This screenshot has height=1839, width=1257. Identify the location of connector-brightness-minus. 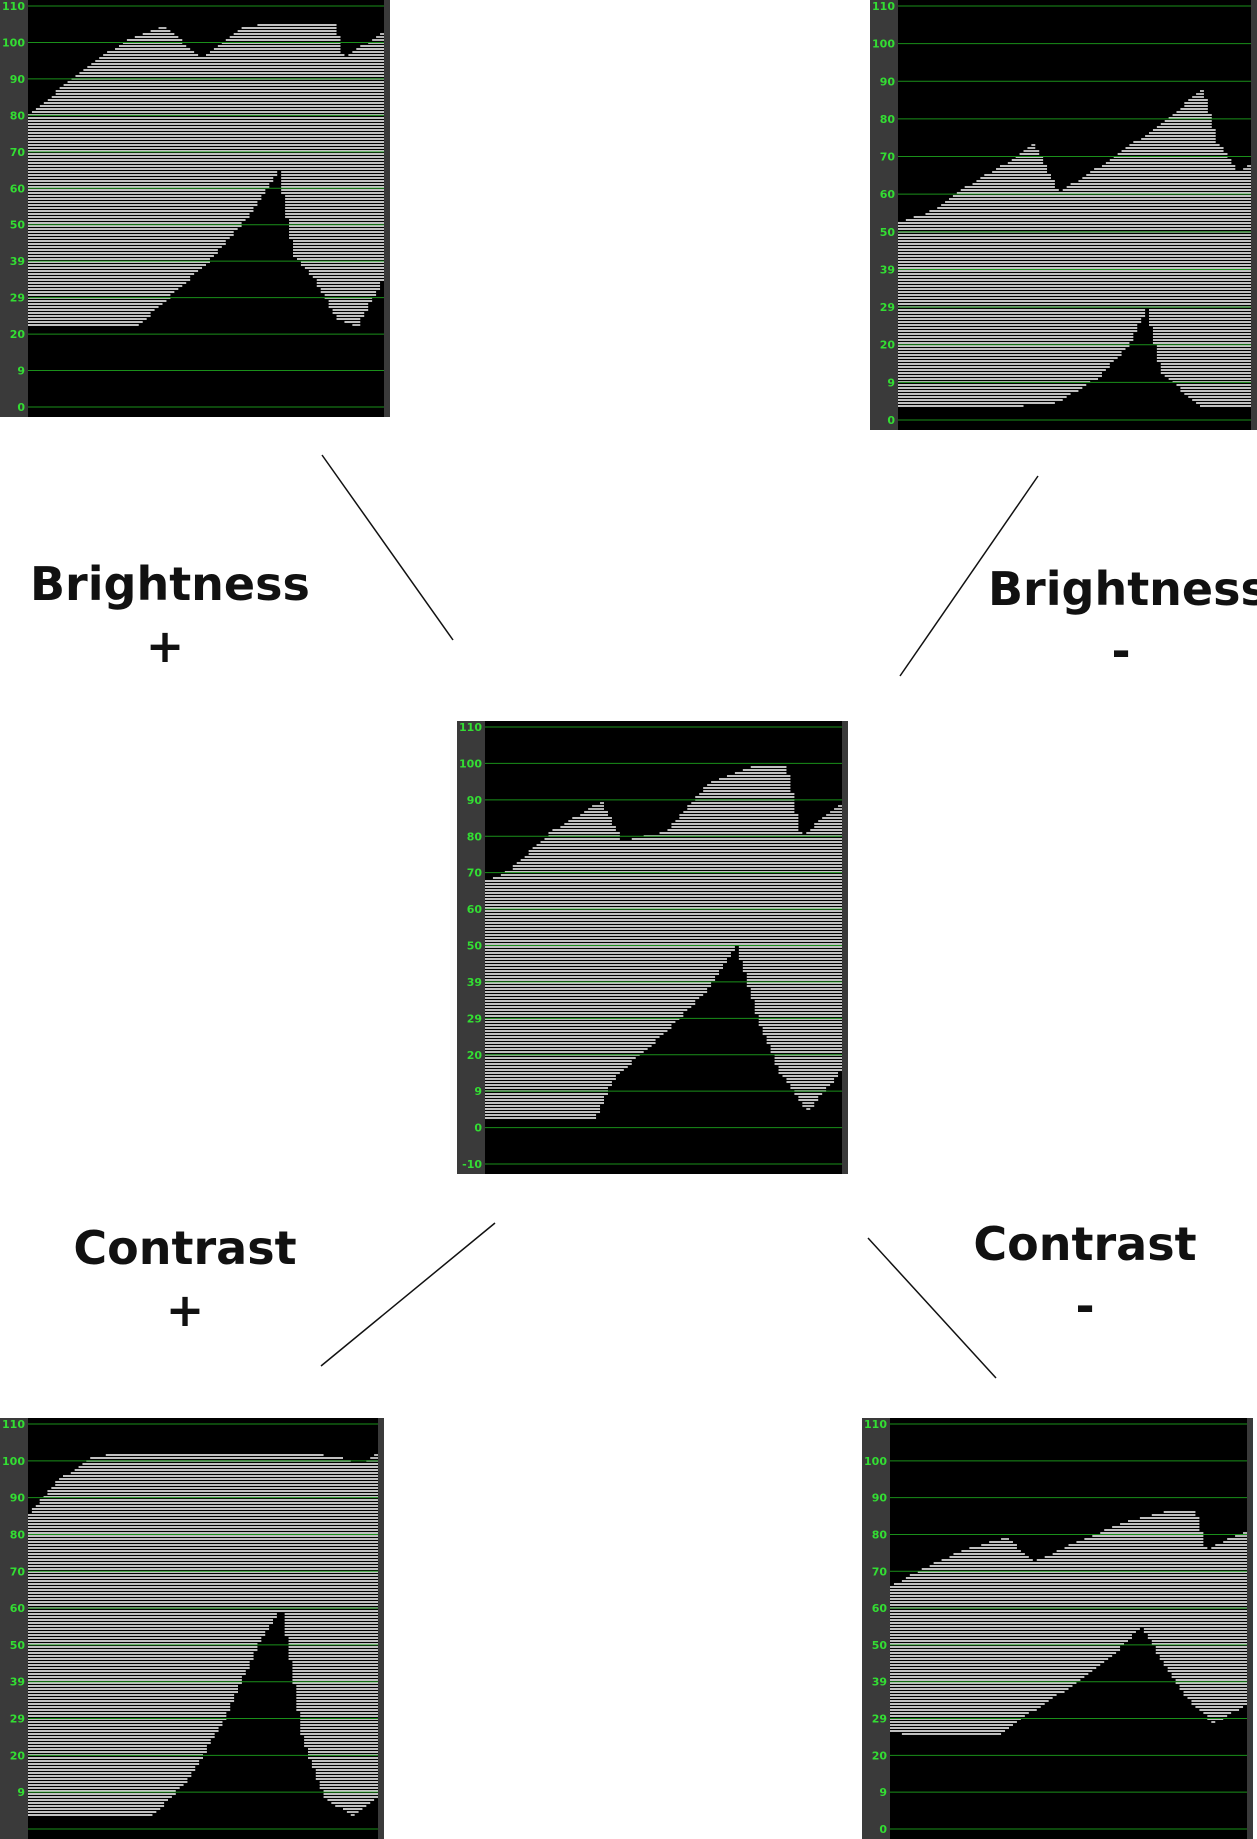
(969, 576).